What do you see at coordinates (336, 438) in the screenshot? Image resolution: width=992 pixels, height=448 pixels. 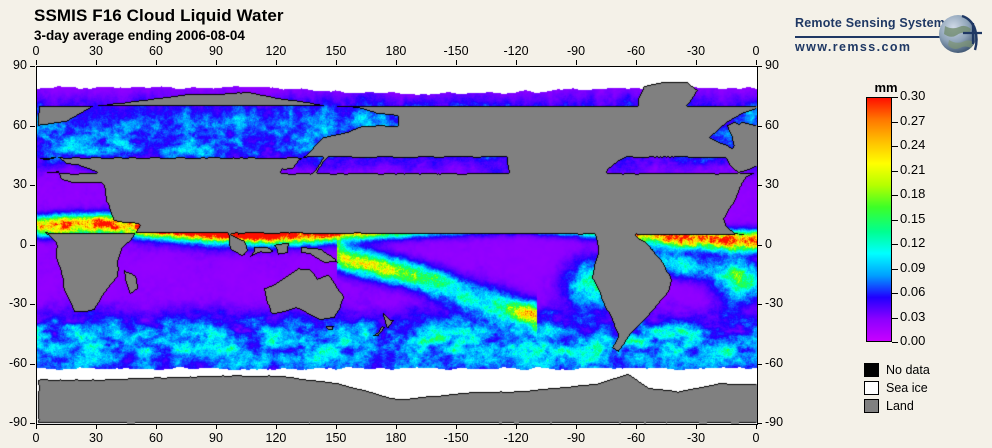 I see `x-tick-label-bottom: 150` at bounding box center [336, 438].